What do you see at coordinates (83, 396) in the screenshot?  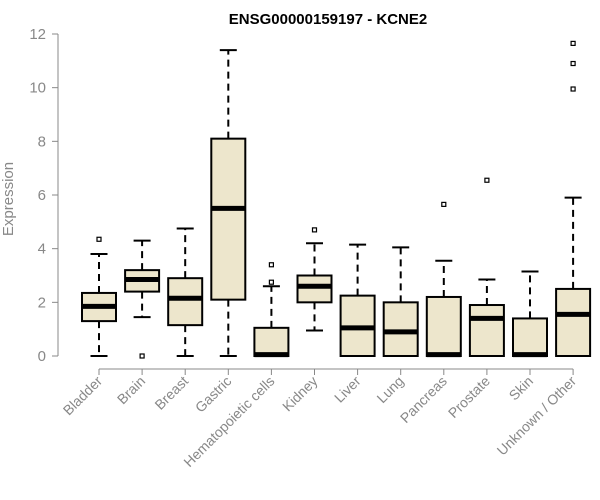 I see `x-tick-label: Bladder` at bounding box center [83, 396].